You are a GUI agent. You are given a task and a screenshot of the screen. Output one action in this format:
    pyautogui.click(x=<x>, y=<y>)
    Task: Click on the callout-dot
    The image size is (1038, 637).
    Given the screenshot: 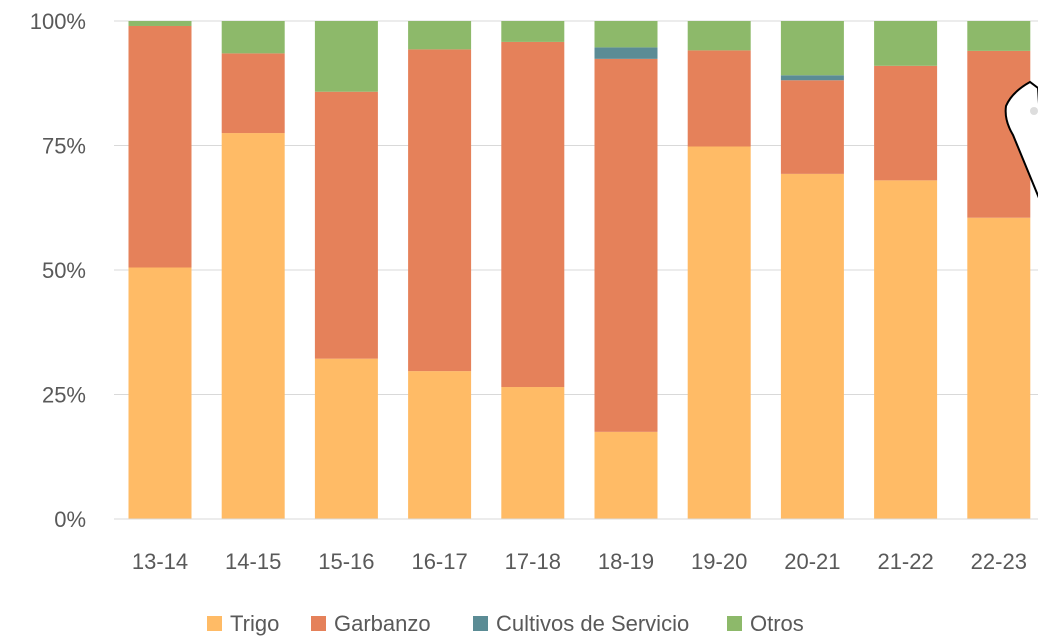 What is the action you would take?
    pyautogui.click(x=1034, y=111)
    